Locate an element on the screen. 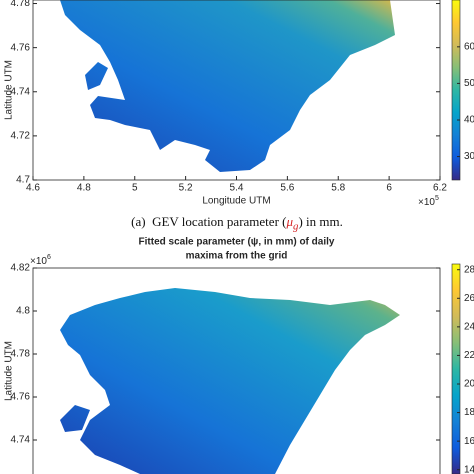 The image size is (474, 474). y-tick-label: 4.82 is located at coordinates (21, 268).